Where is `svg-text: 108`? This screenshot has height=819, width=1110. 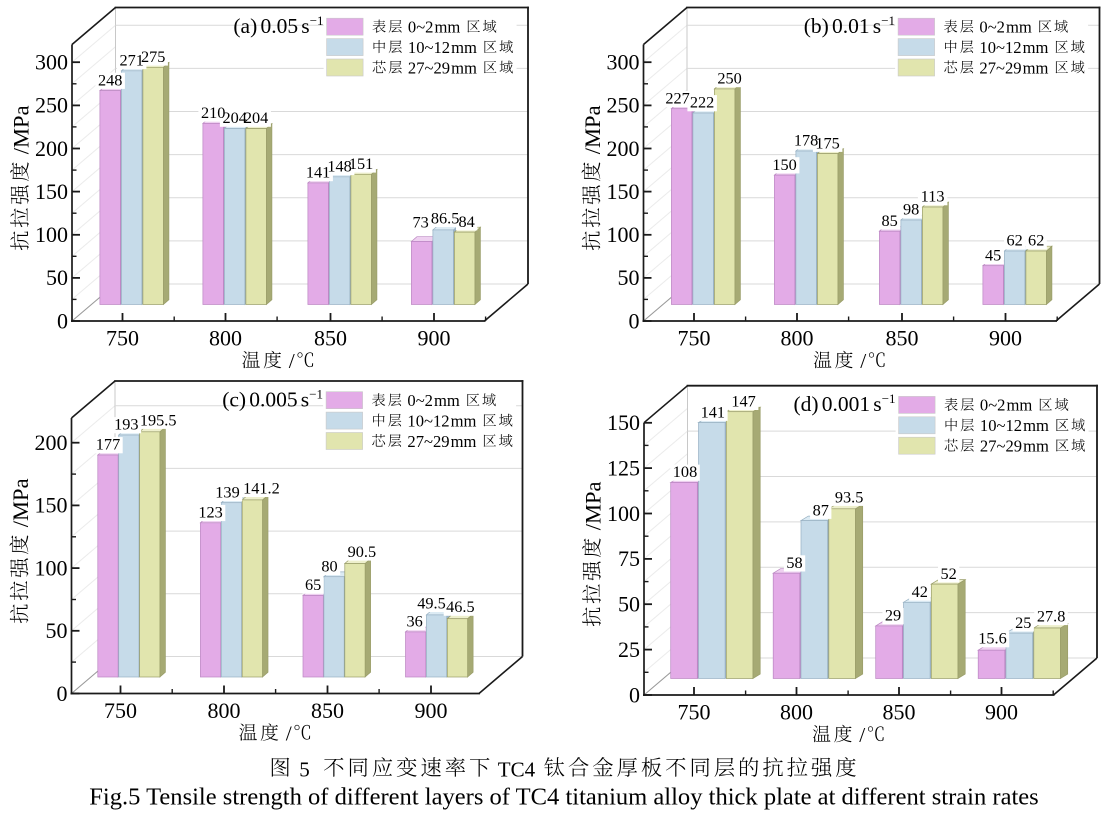 svg-text: 108 is located at coordinates (685, 471).